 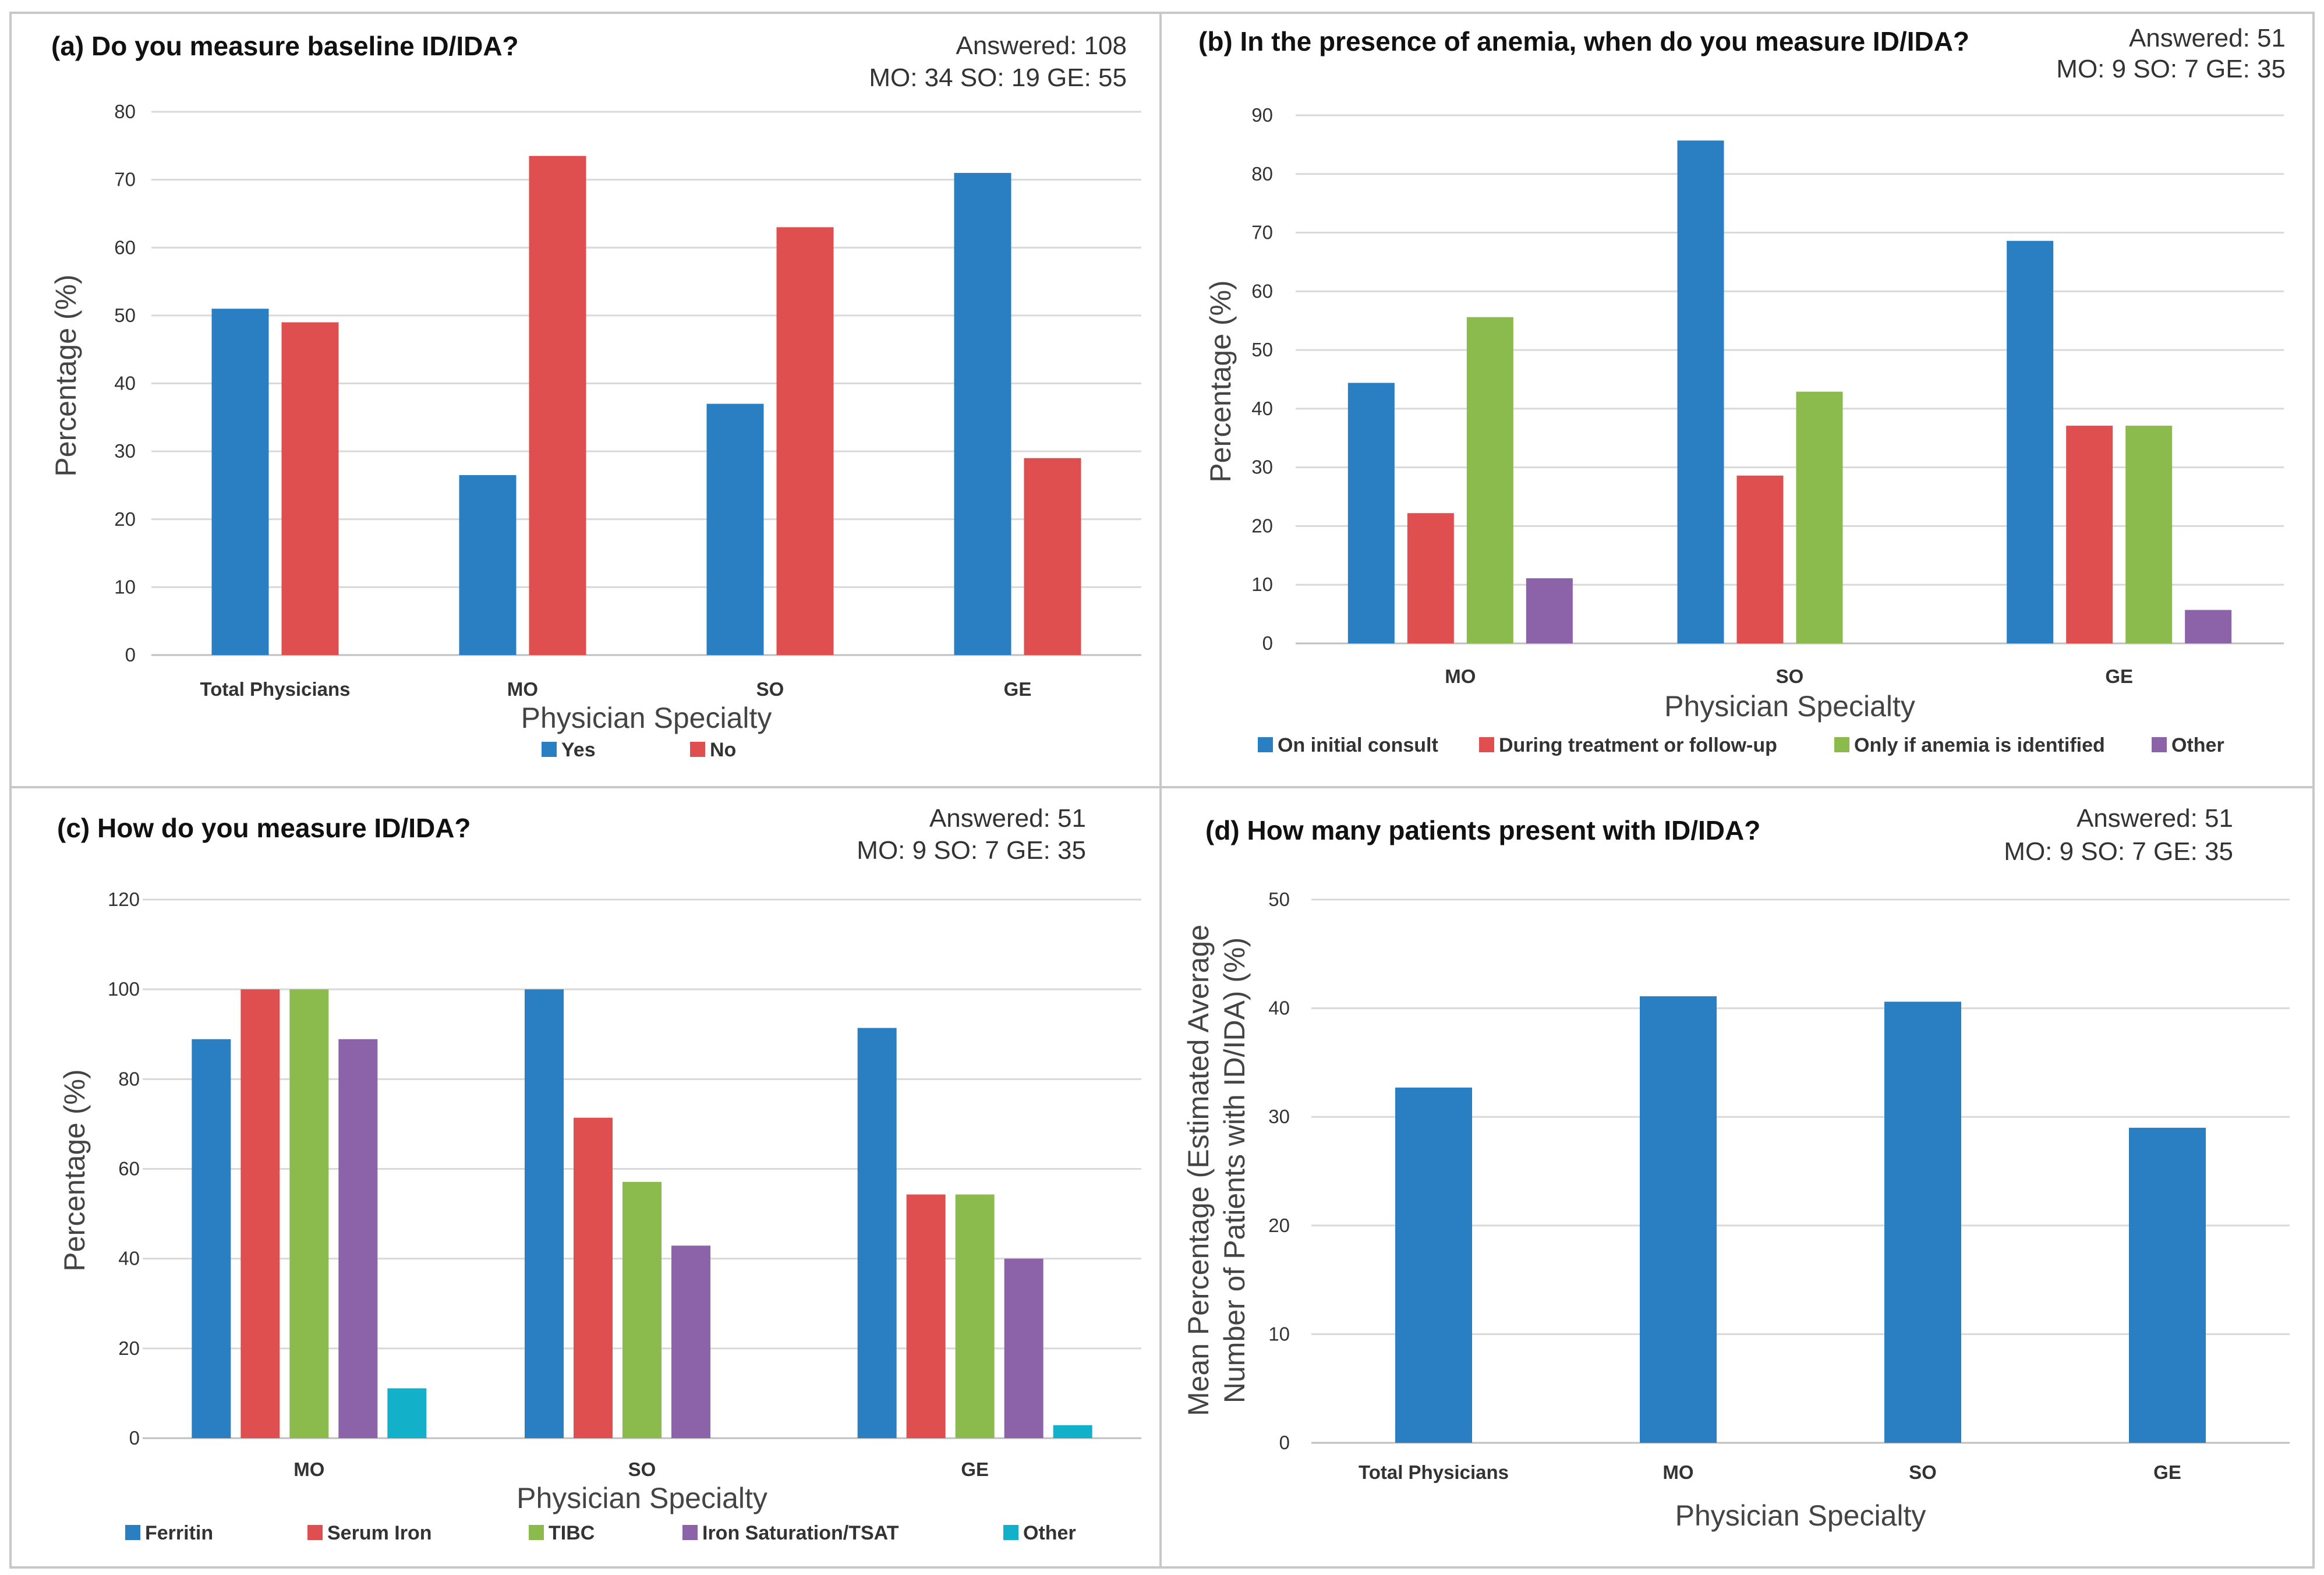 What do you see at coordinates (310, 488) in the screenshot?
I see `bar-no-total-physicians` at bounding box center [310, 488].